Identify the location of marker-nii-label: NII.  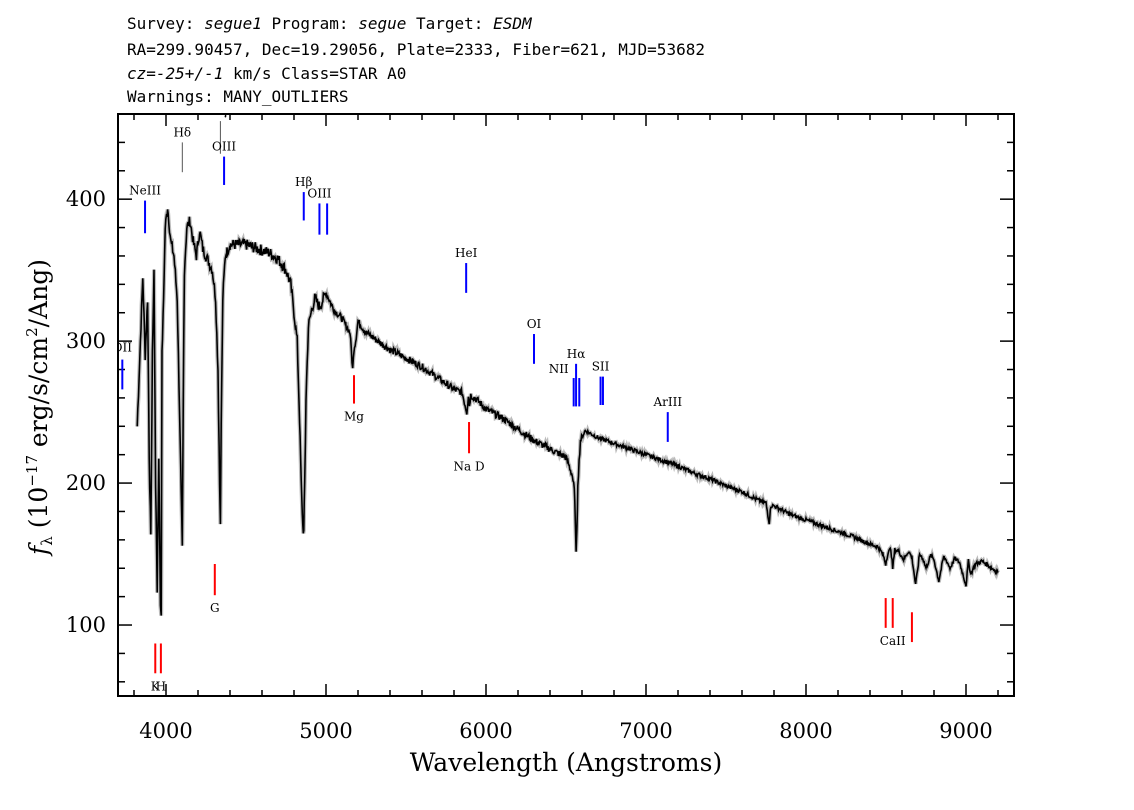
(559, 369).